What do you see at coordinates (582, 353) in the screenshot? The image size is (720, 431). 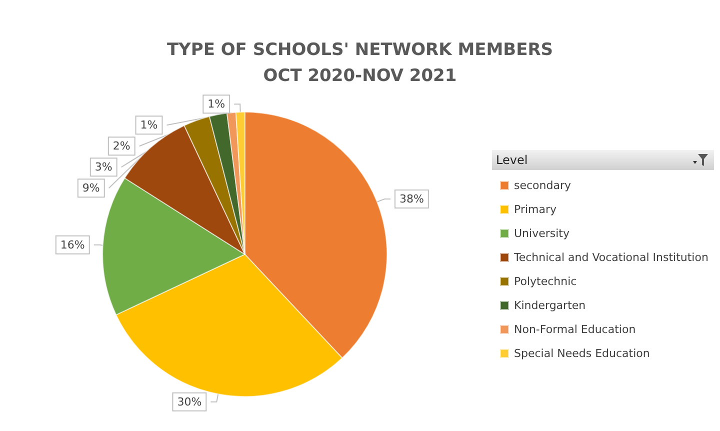 I see `legend-label: Special Needs Education` at bounding box center [582, 353].